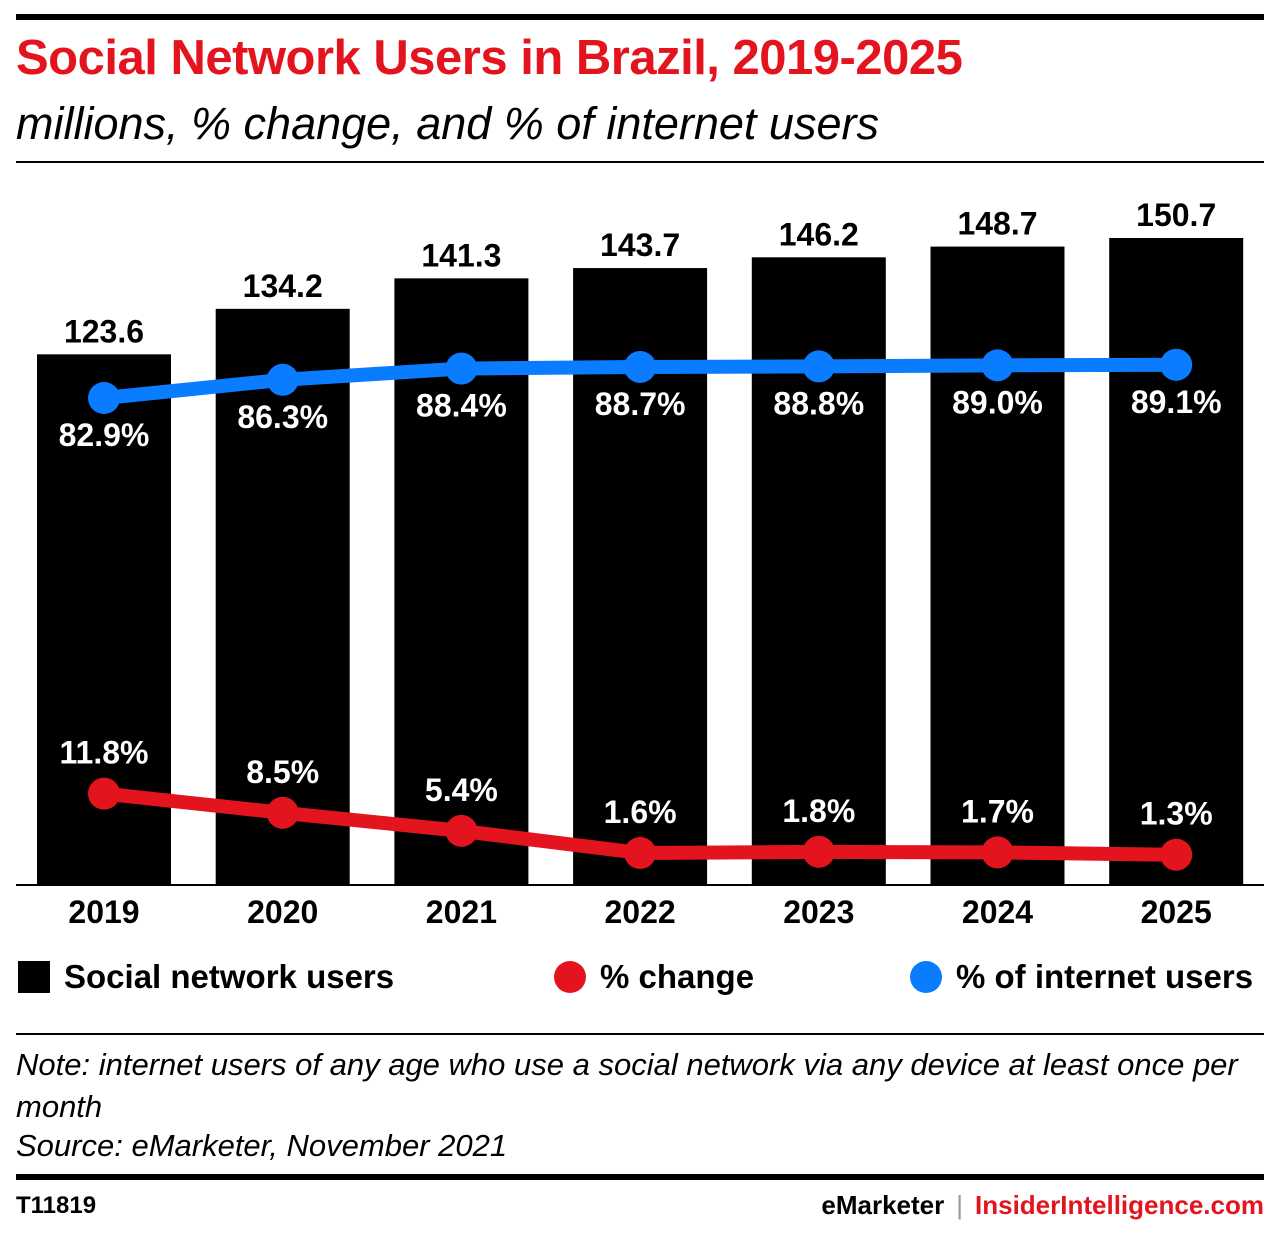  I want to click on pct-change-point-2022, so click(640, 853).